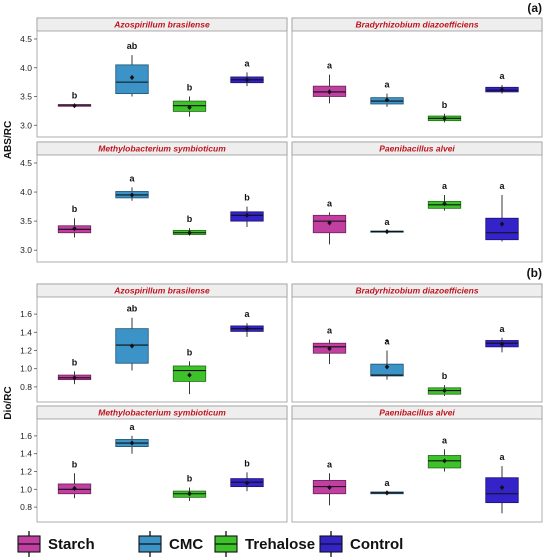  What do you see at coordinates (26, 314) in the screenshot?
I see `y-tick-label: 1.6` at bounding box center [26, 314].